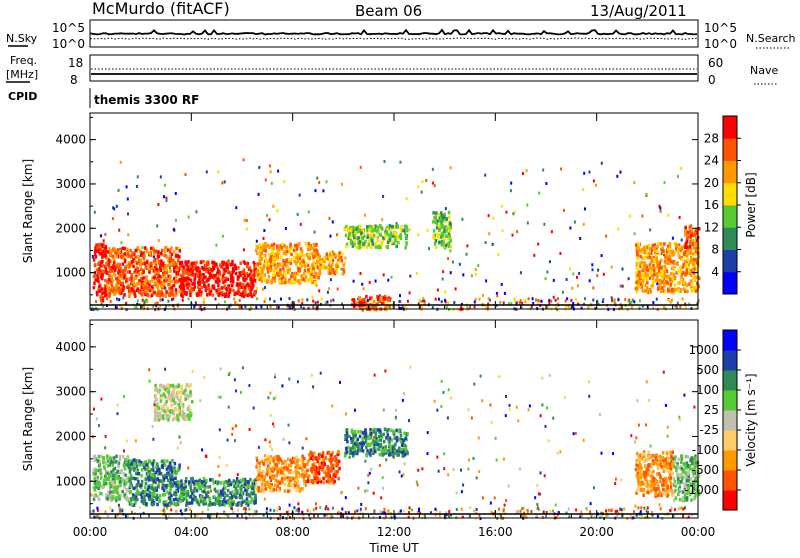 Image resolution: width=800 pixels, height=558 pixels. Describe the element at coordinates (730, 238) in the screenshot. I see `power-colorbar-swatch` at that location.